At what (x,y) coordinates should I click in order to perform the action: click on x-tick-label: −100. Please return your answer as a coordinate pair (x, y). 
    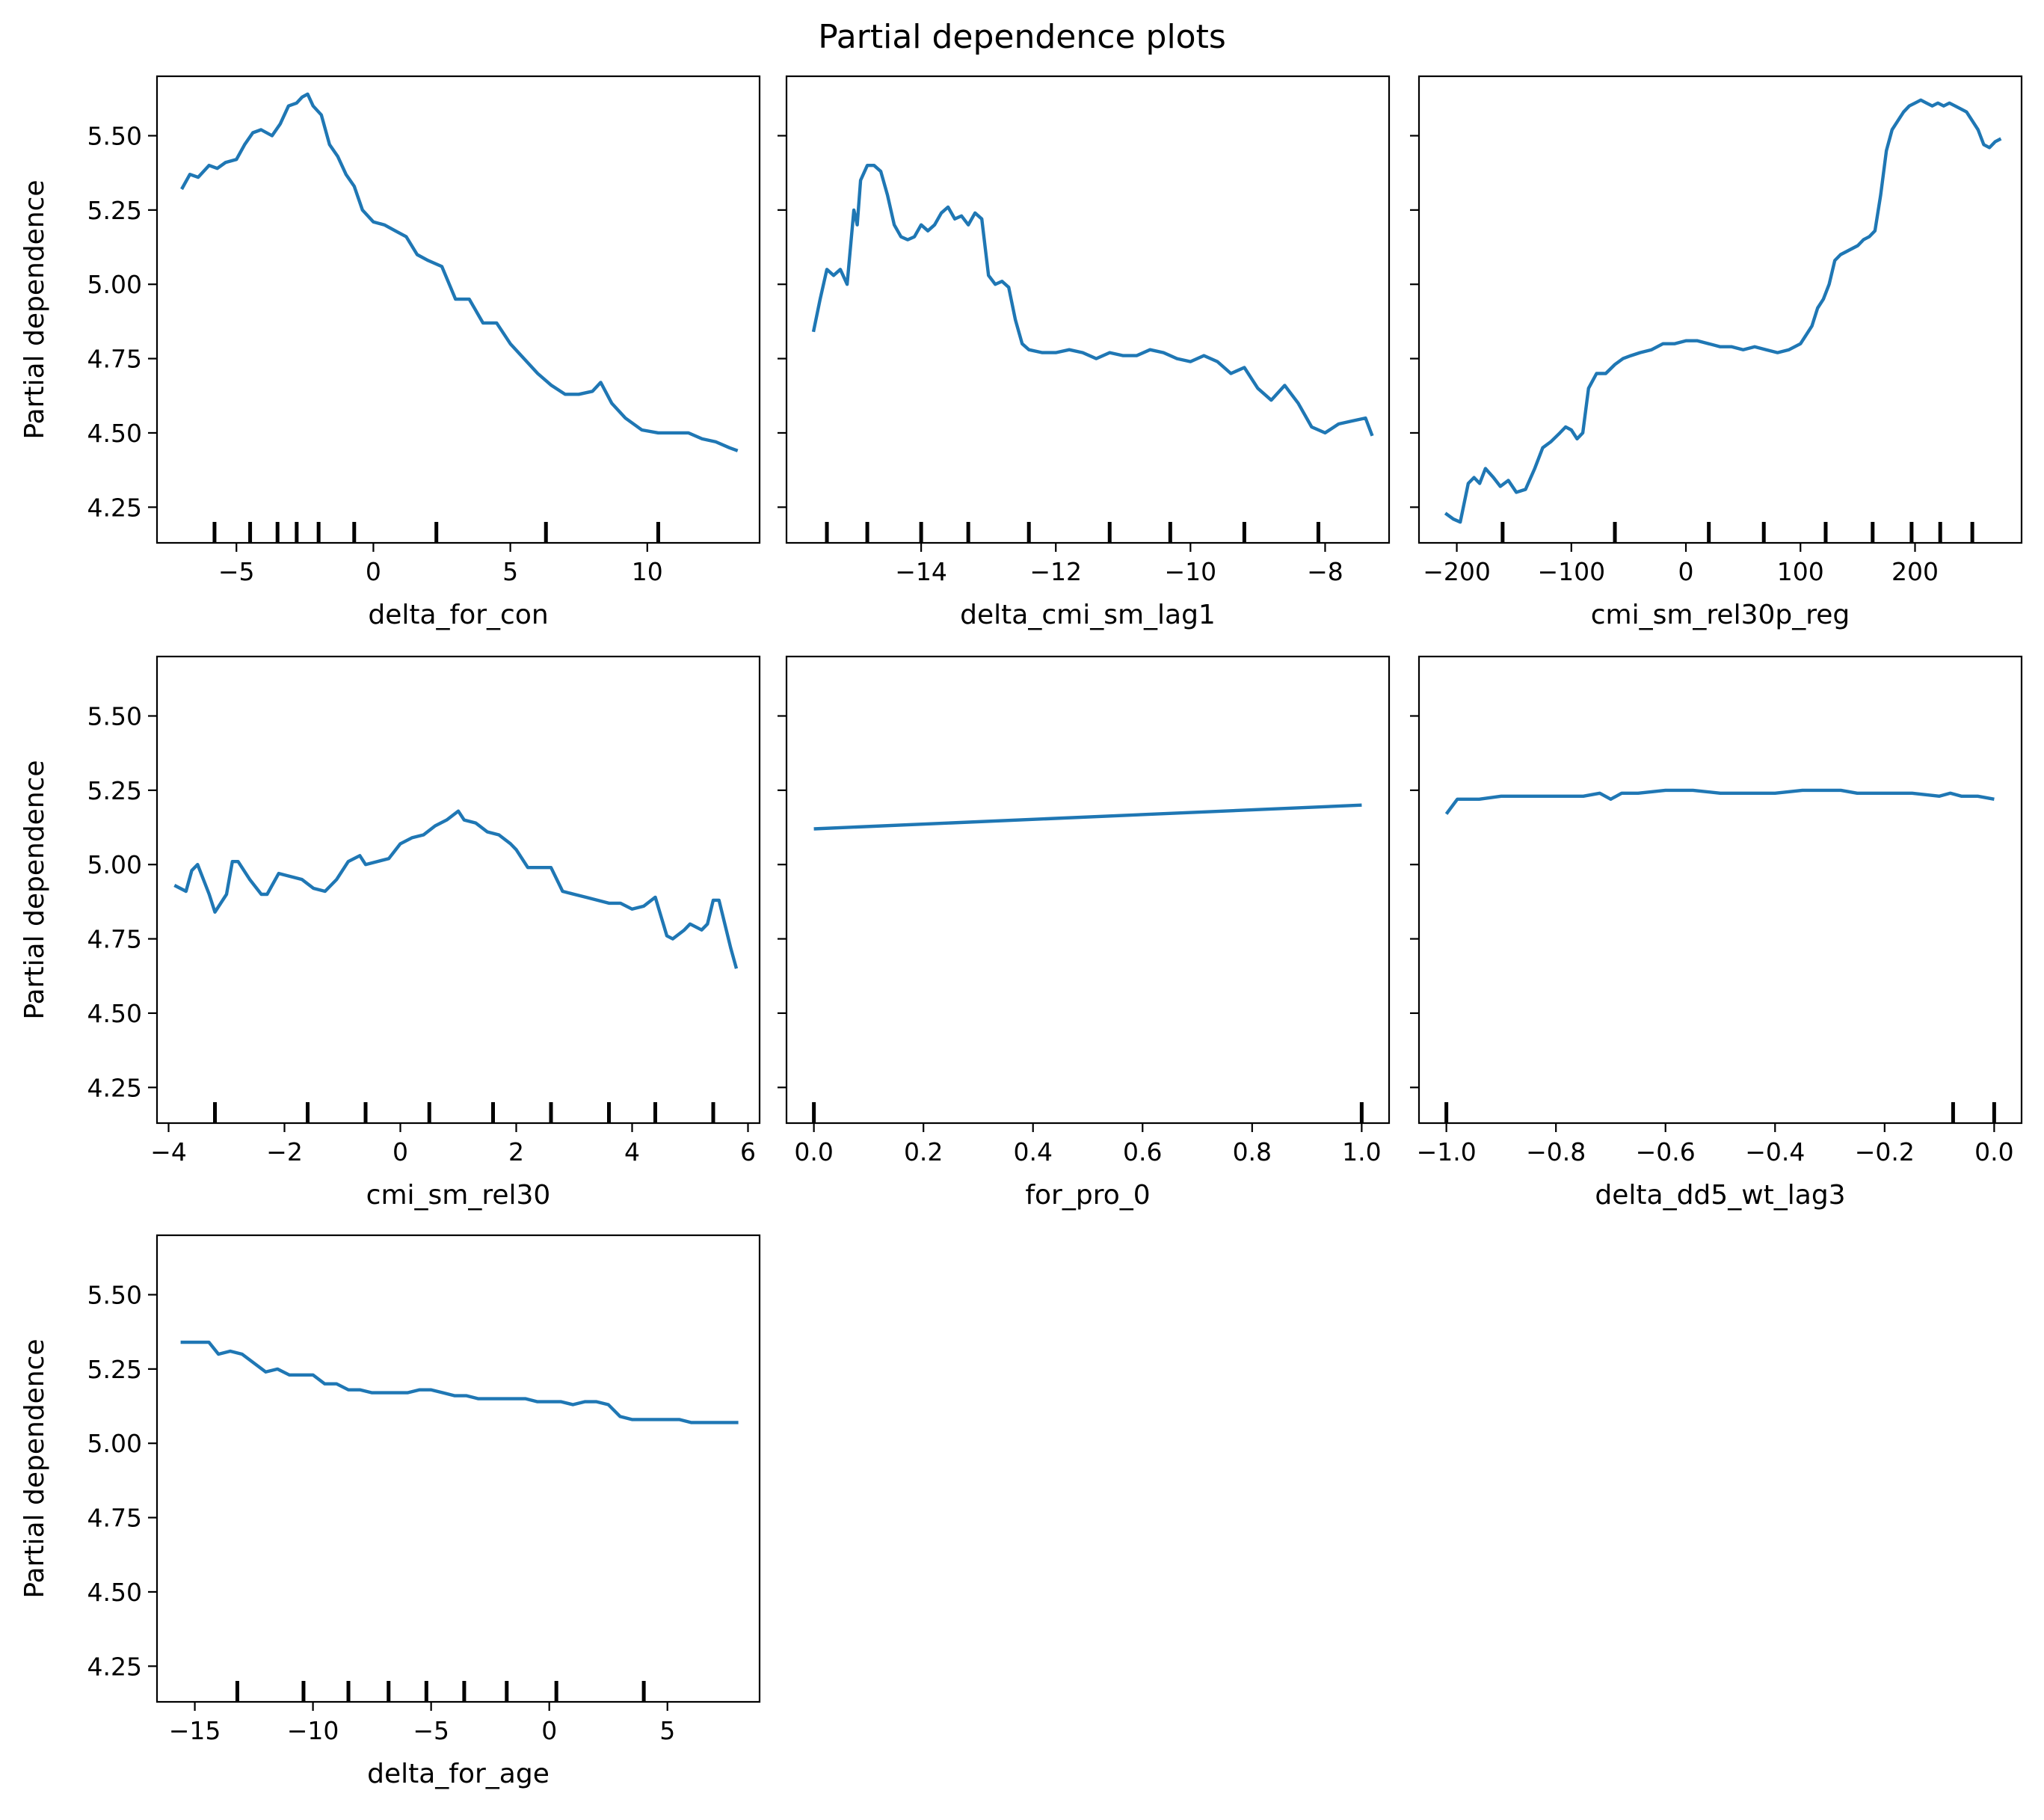
    Looking at the image, I should click on (1571, 571).